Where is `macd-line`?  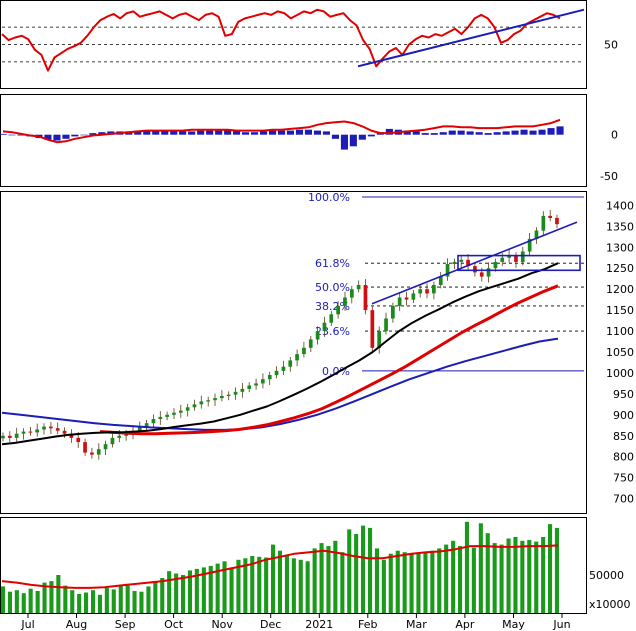
macd-line is located at coordinates (281, 131).